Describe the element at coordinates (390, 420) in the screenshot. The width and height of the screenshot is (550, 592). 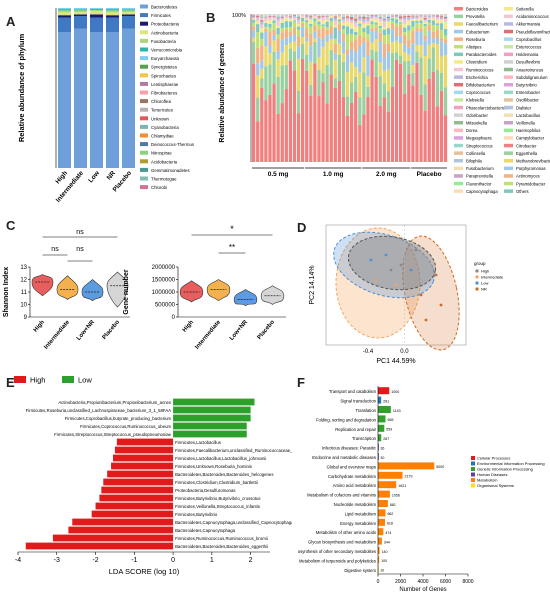
I see `value-label: 665` at that location.